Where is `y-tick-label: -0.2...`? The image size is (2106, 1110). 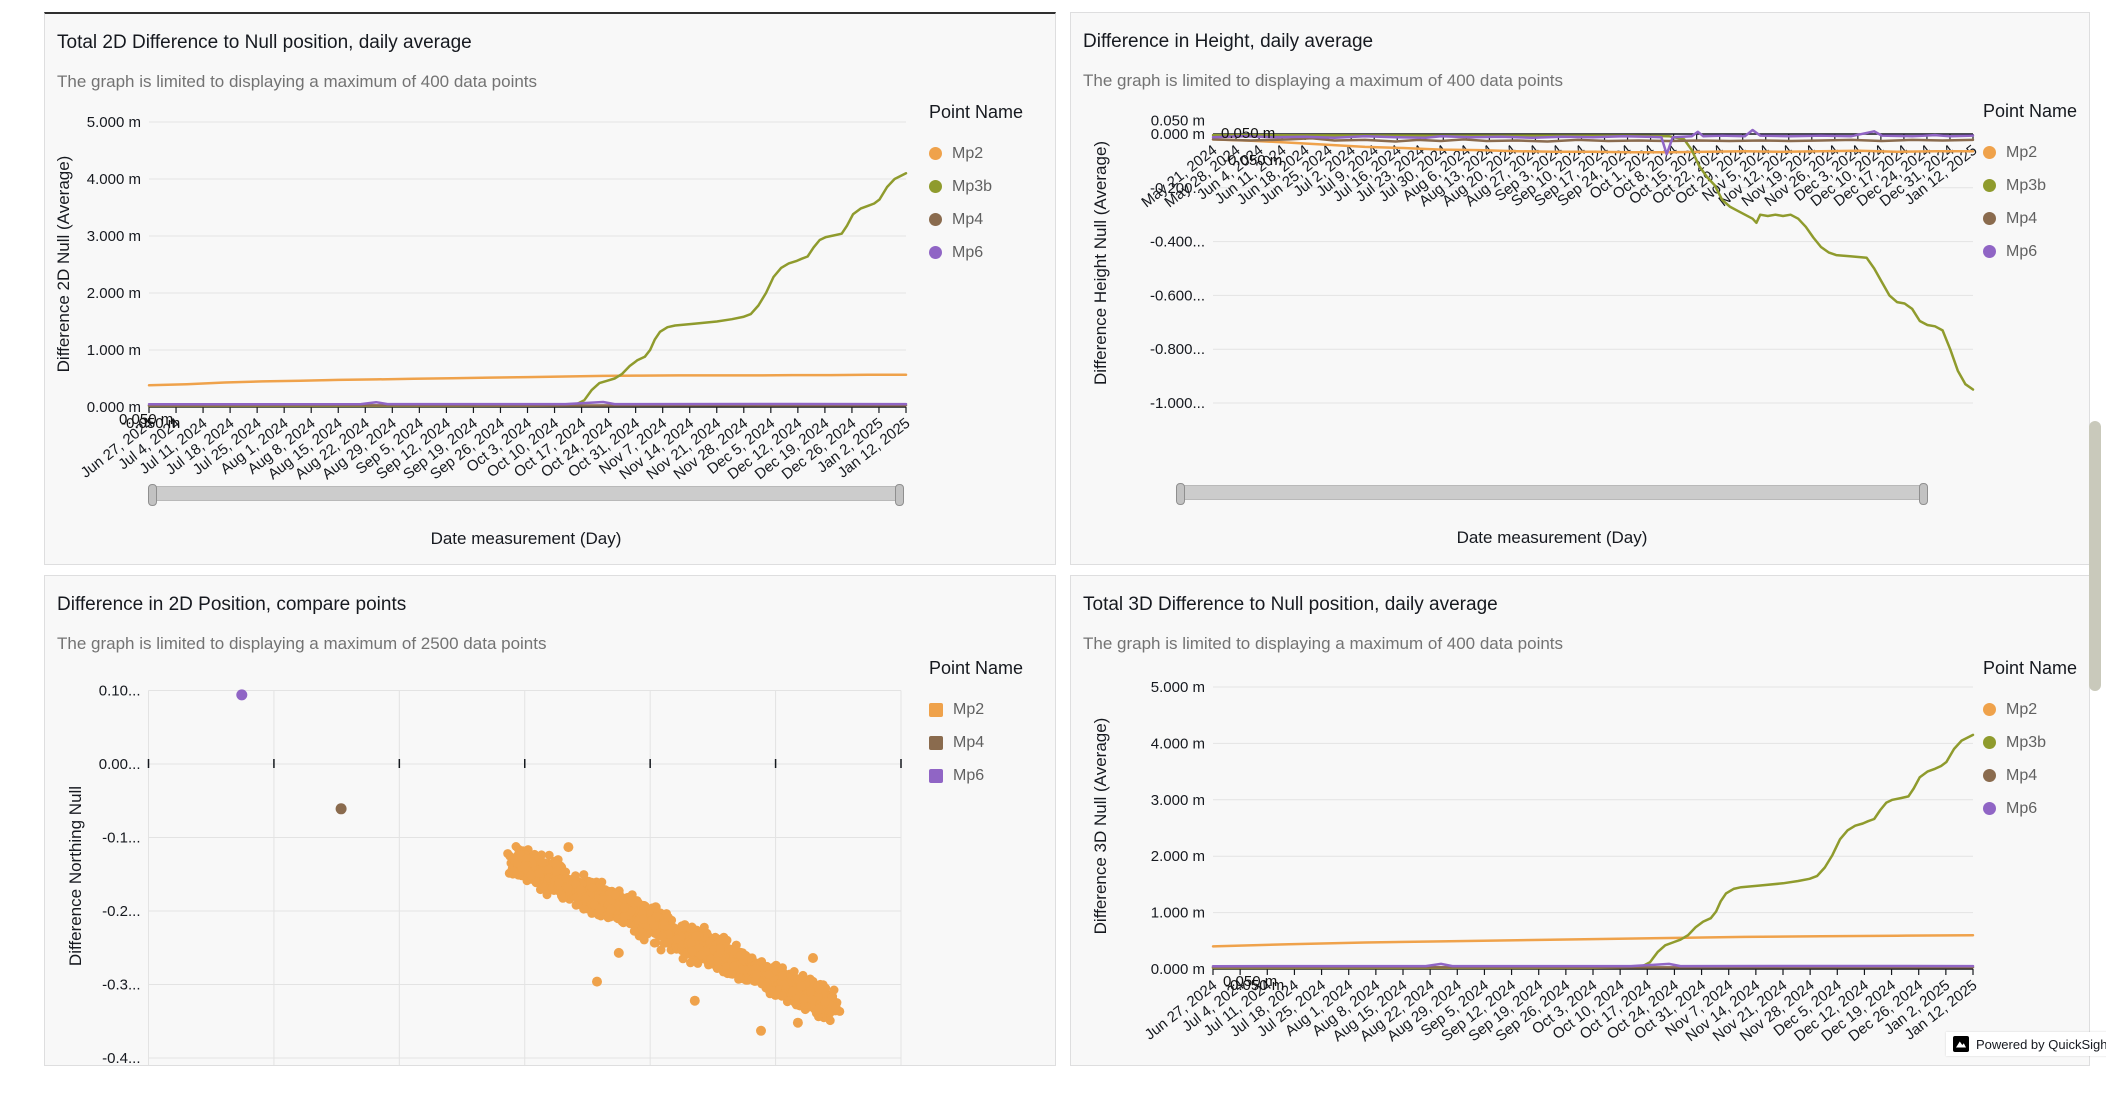 y-tick-label: -0.2... is located at coordinates (121, 911).